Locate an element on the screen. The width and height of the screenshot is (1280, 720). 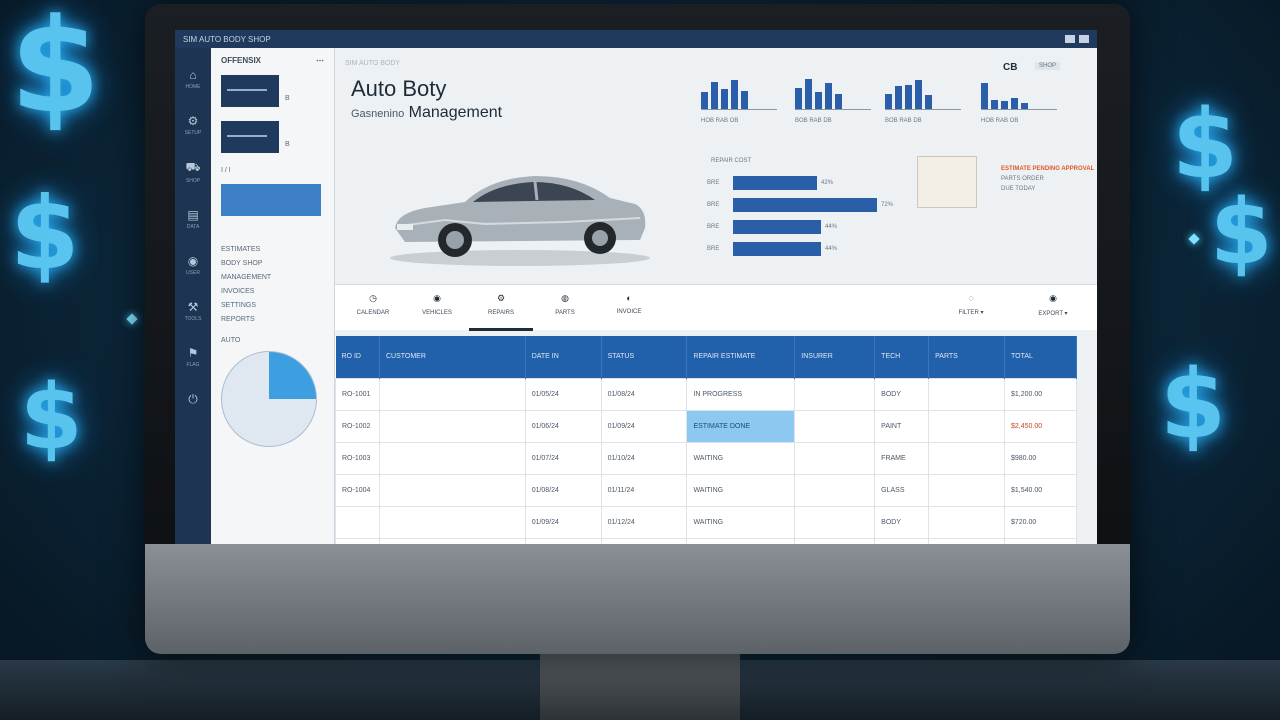
column-header: TOTAL is located at coordinates (1040, 357).